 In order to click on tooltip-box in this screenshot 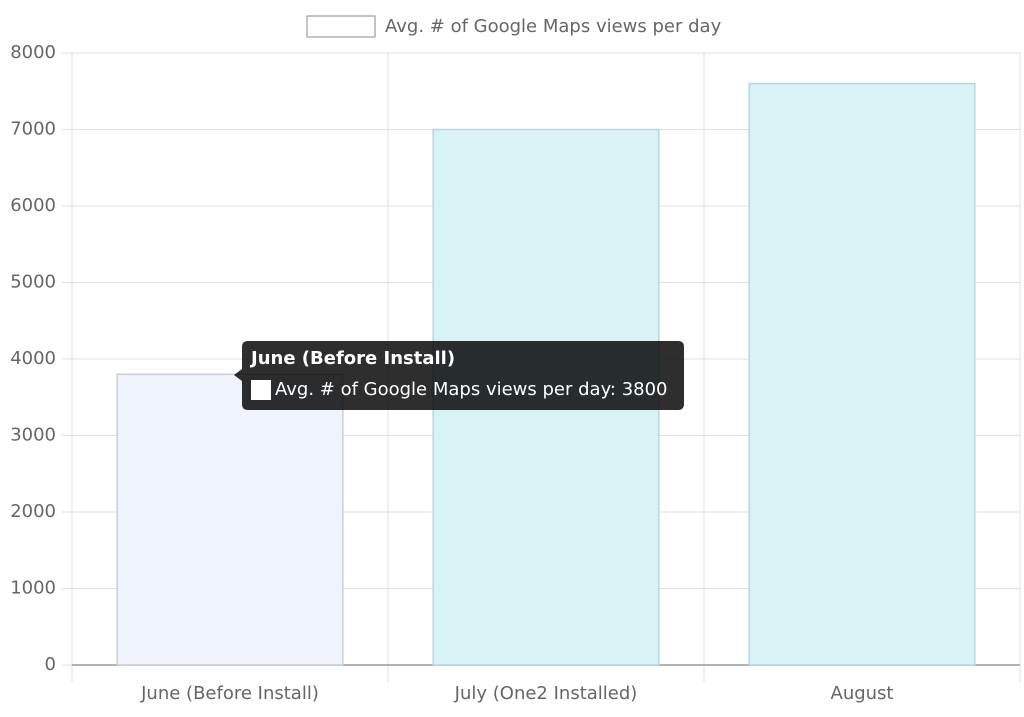, I will do `click(459, 375)`.